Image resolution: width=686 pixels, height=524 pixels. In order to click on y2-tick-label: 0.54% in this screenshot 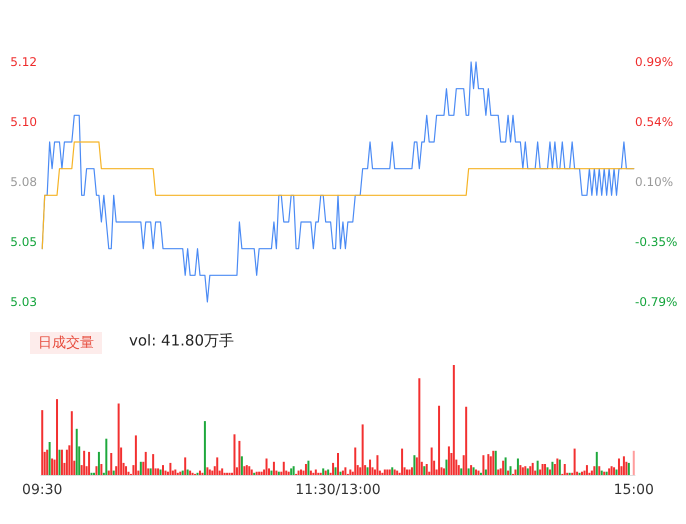, I will do `click(654, 122)`.